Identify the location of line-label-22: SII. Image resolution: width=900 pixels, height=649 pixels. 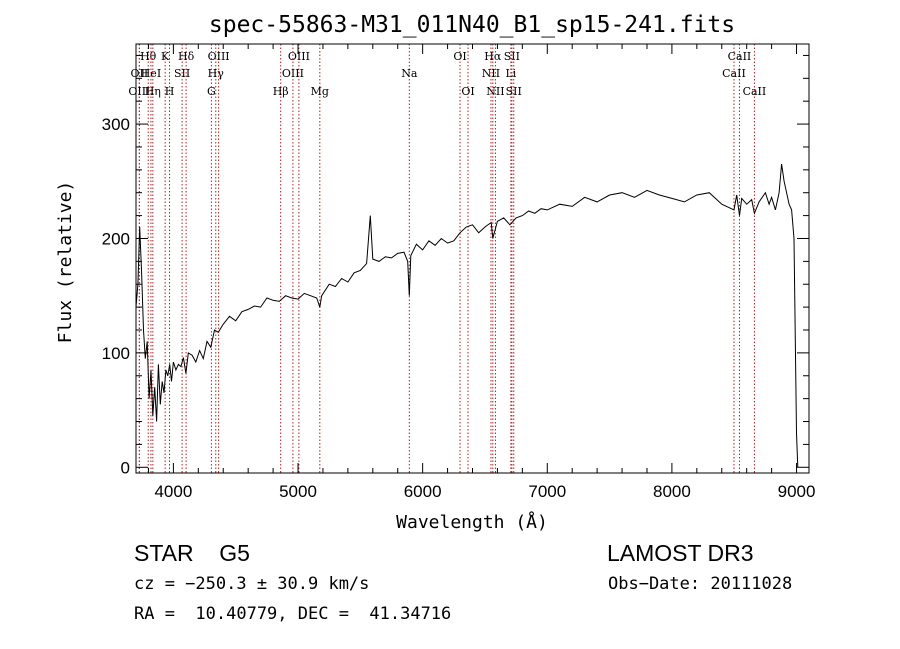
(512, 56).